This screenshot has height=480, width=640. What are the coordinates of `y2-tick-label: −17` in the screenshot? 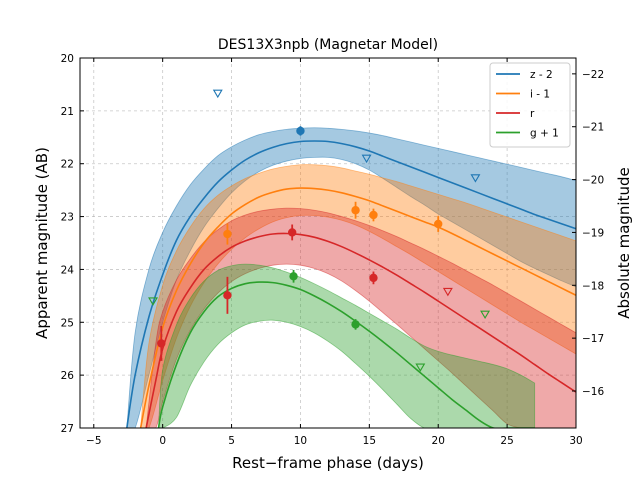 It's located at (593, 339).